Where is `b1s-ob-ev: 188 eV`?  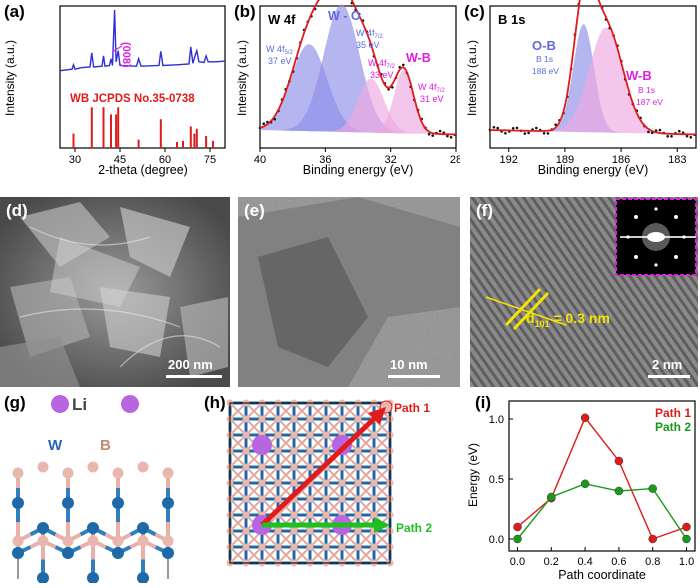 b1s-ob-ev: 188 eV is located at coordinates (545, 71).